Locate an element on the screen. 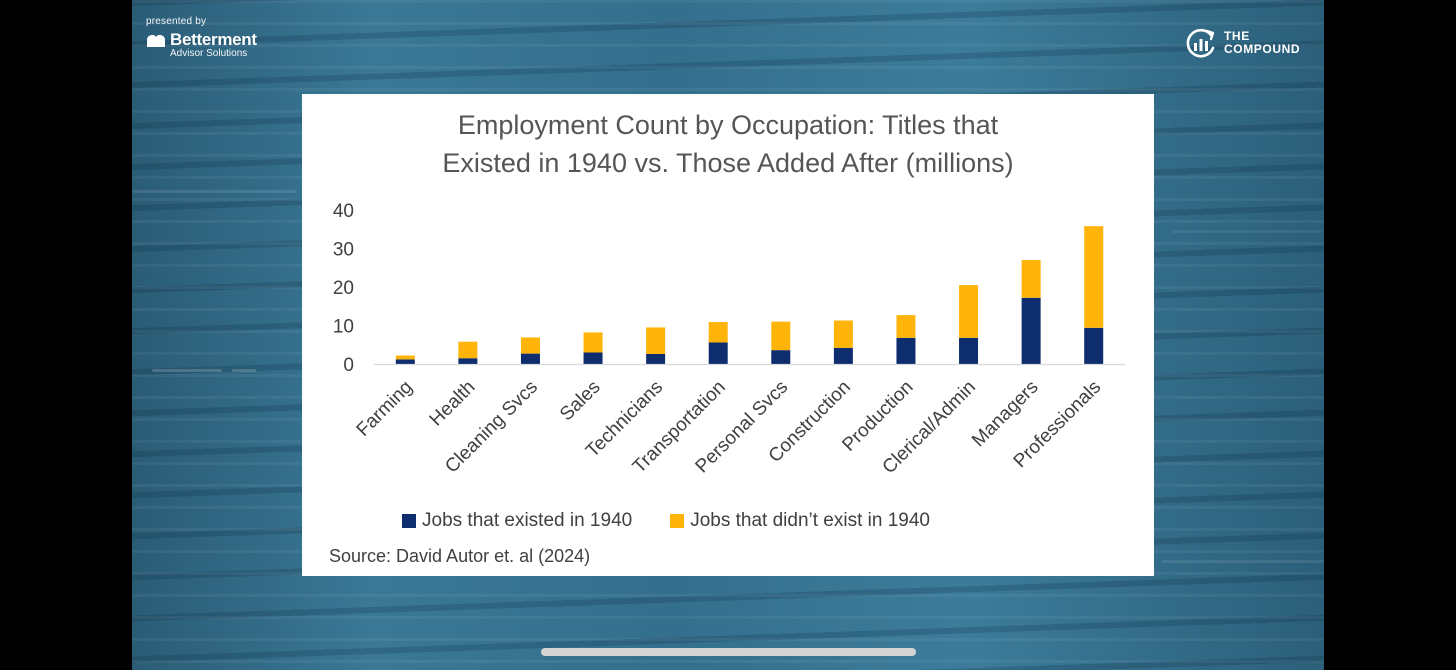 The width and height of the screenshot is (1456, 670). y-tick-label: 40 is located at coordinates (343, 211).